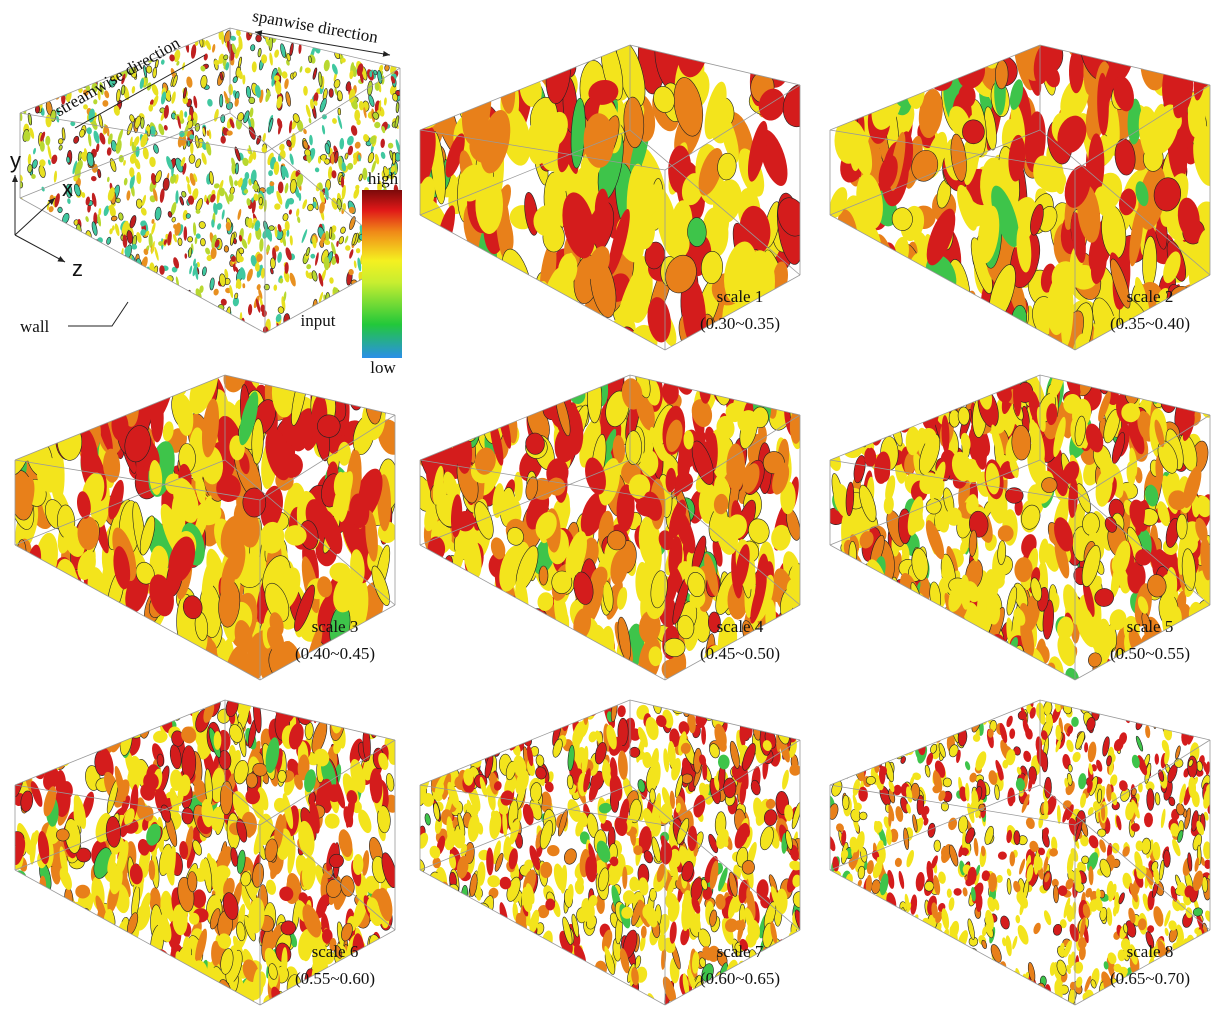  Describe the element at coordinates (205, 852) in the screenshot. I see `structures` at that location.